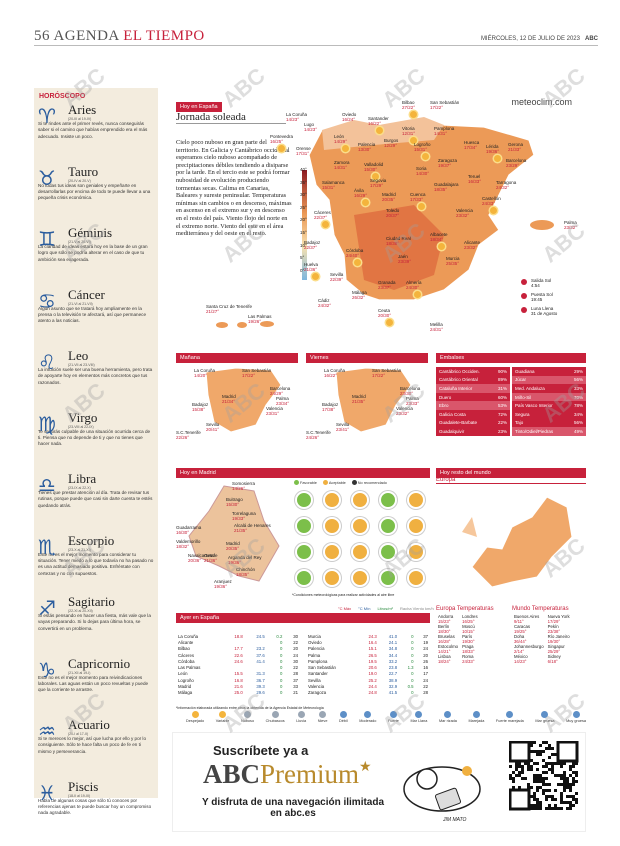 Image resolution: width=620 pixels, height=846 pixels. What do you see at coordinates (511, 473) in the screenshot?
I see `world-tag: Hoy resto del mundo` at bounding box center [511, 473].